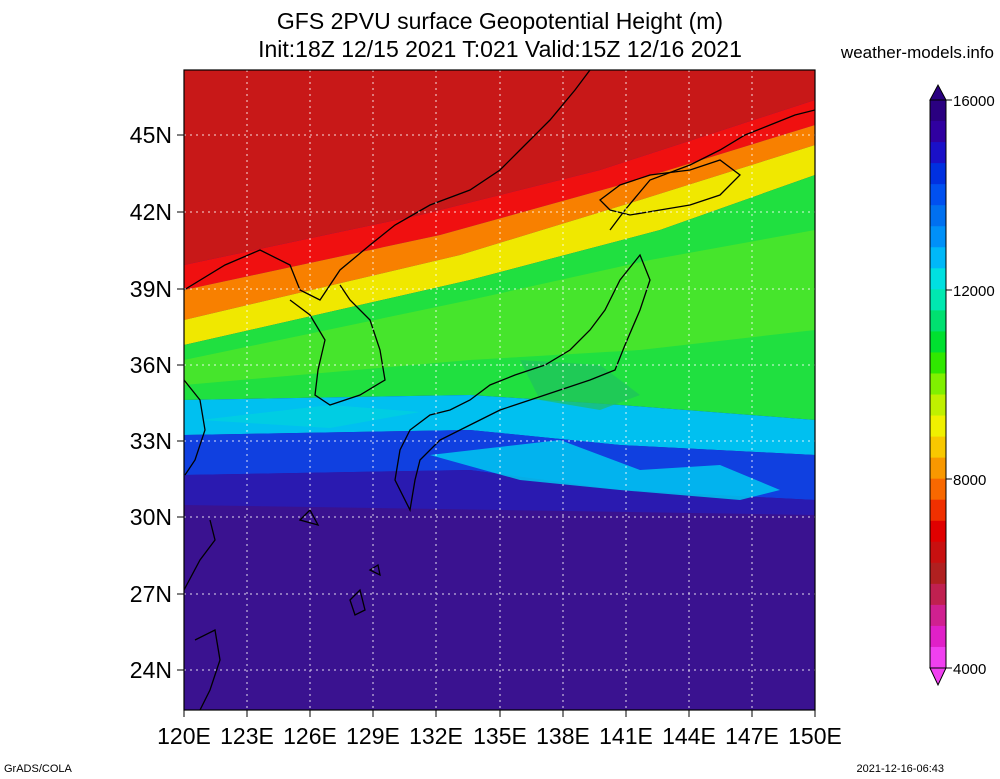  I want to click on lon-label: 132E, so click(436, 736).